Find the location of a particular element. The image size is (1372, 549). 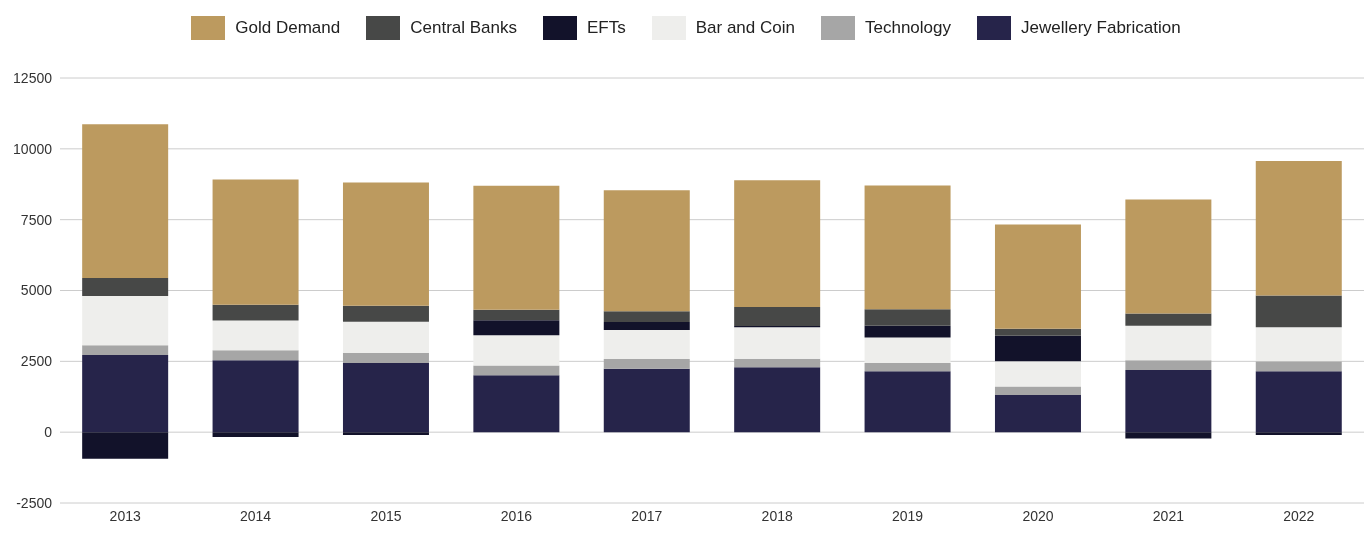

legend-label: Technology is located at coordinates (907, 28).